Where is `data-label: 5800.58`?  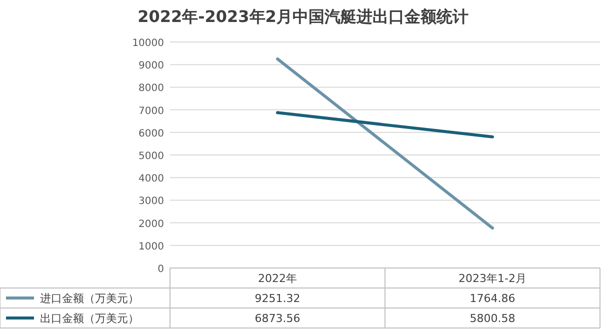 data-label: 5800.58 is located at coordinates (493, 318).